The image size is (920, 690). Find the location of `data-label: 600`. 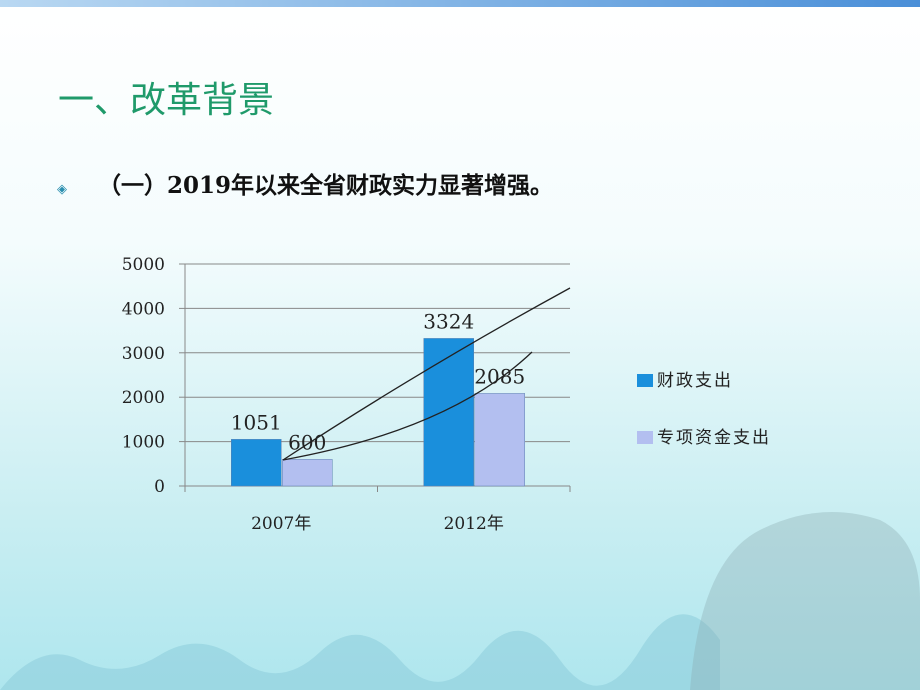

data-label: 600 is located at coordinates (307, 442).